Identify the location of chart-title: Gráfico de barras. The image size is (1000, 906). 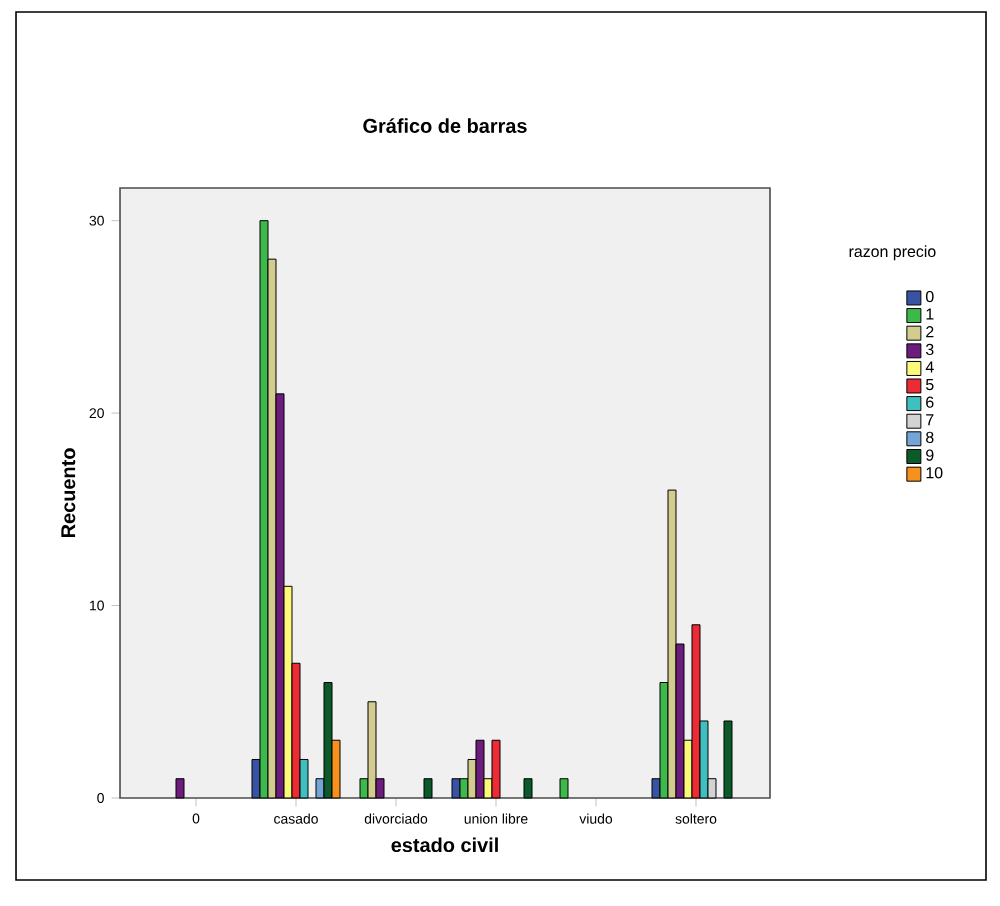
(445, 125).